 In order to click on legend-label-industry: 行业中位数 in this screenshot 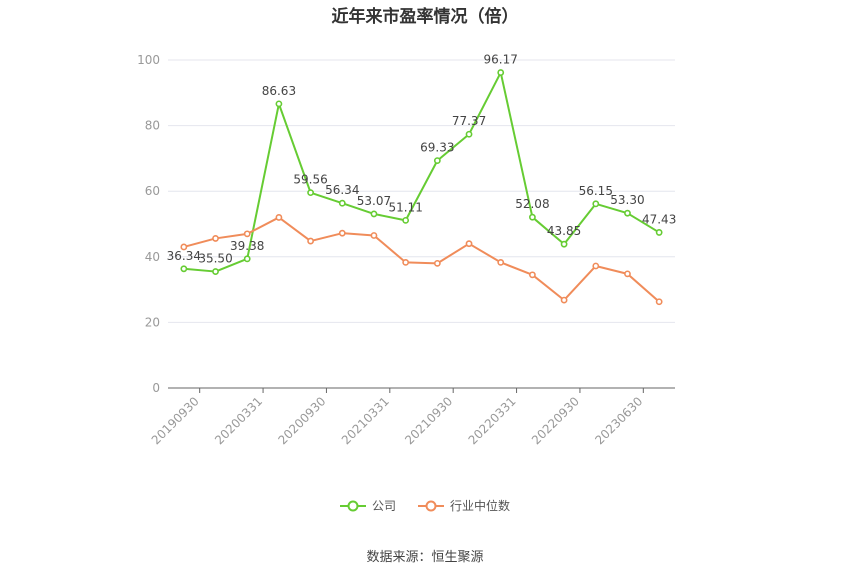, I will do `click(480, 506)`.